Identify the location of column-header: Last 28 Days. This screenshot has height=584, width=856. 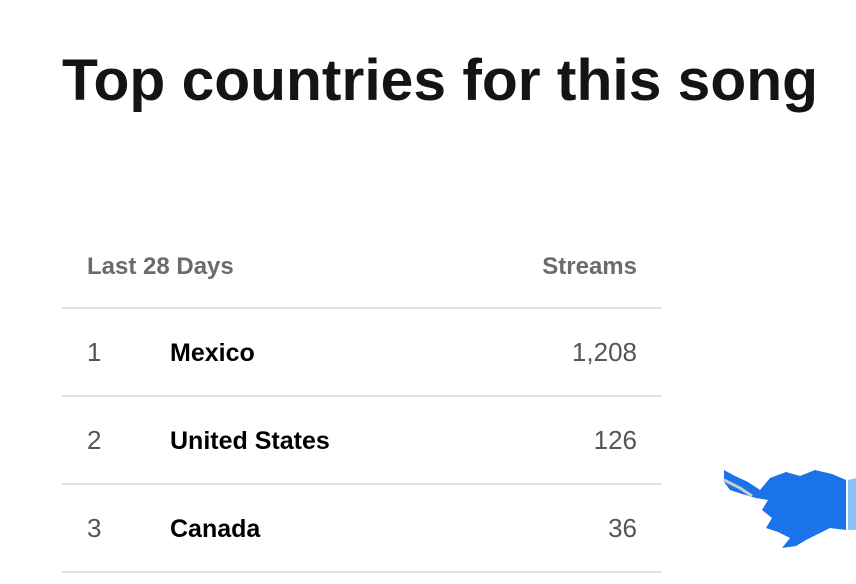
(160, 266).